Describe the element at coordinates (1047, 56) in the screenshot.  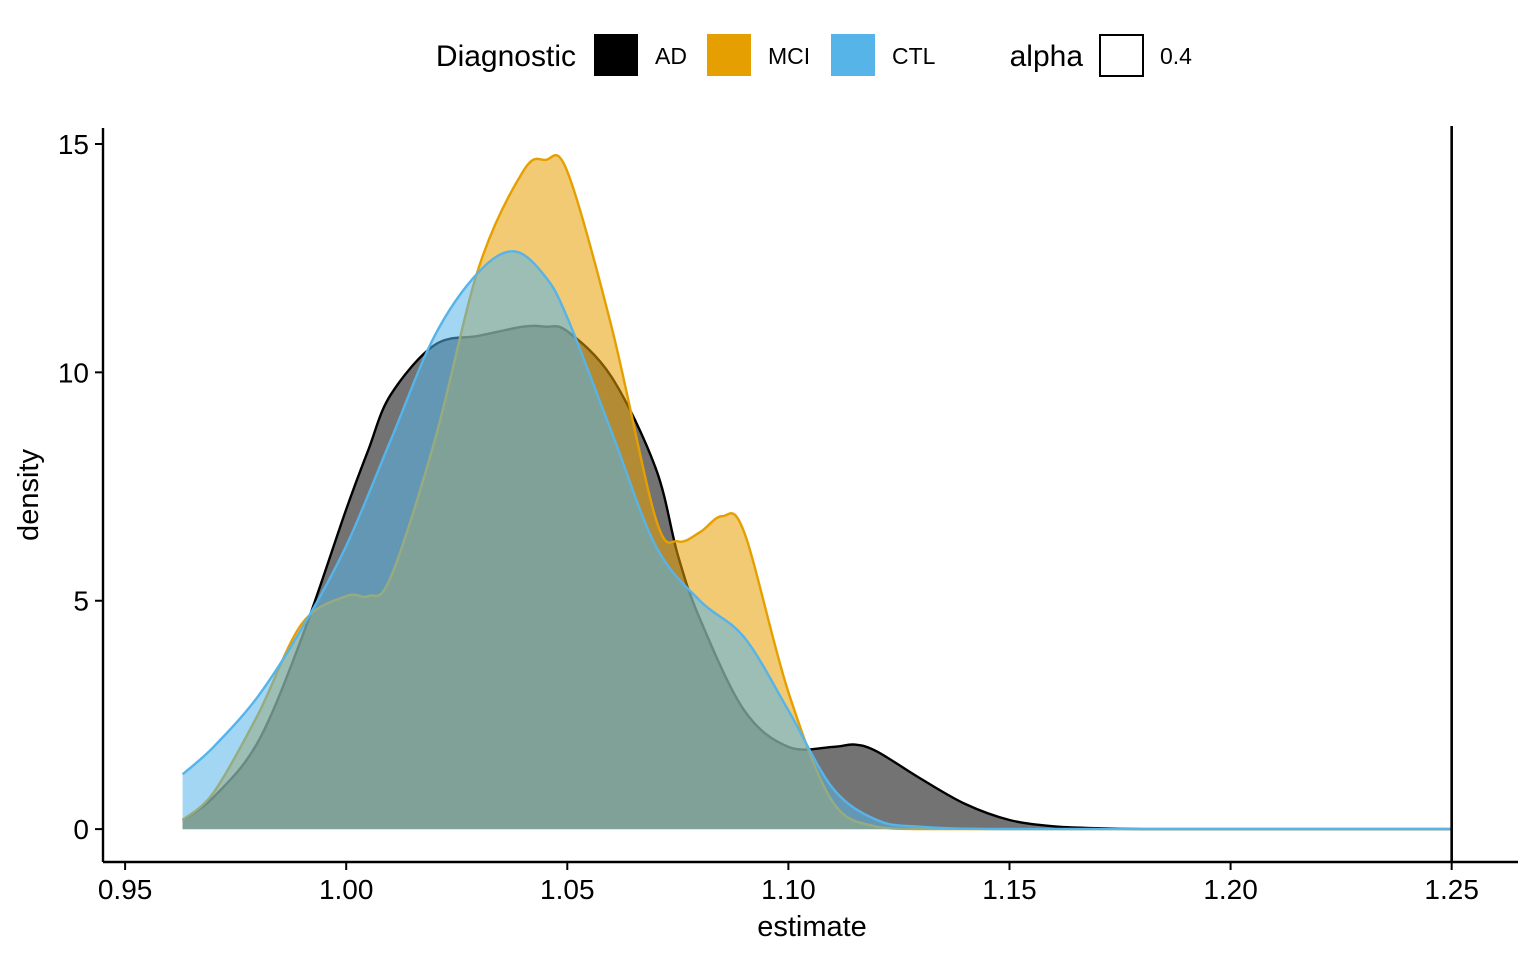
I see `legend-alpha-title: alpha` at that location.